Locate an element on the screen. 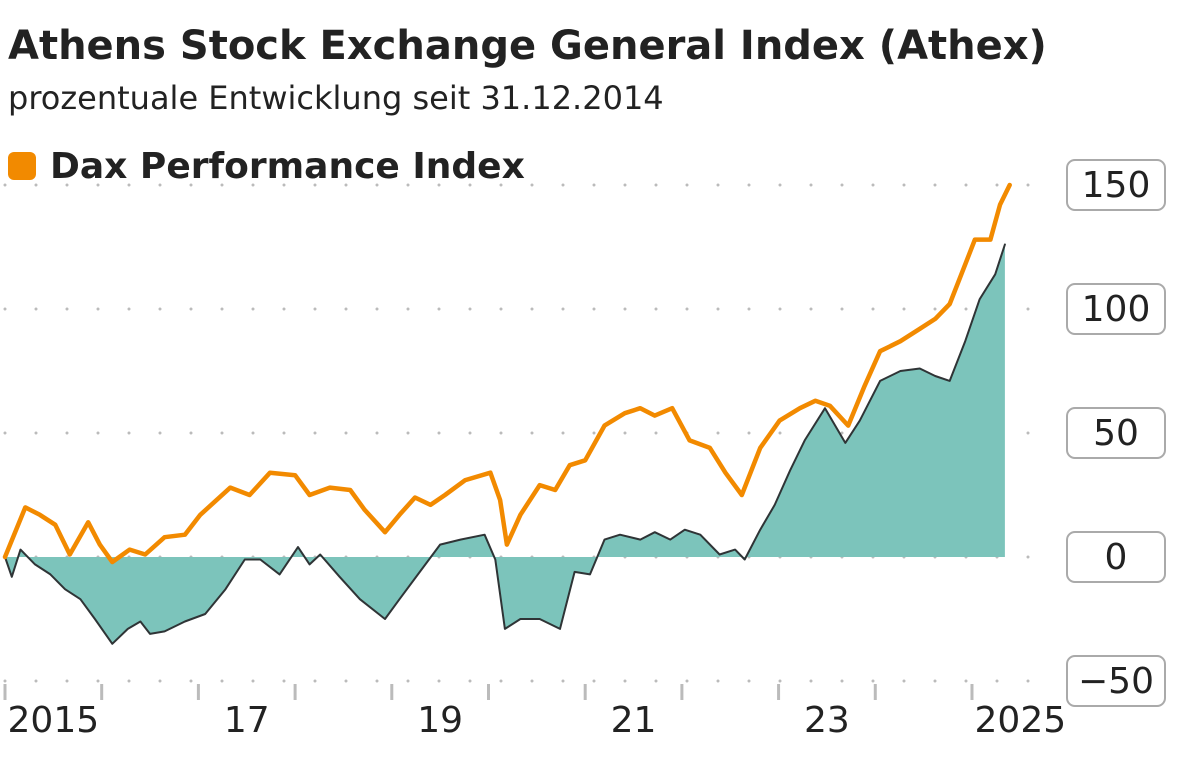 This screenshot has height=769, width=1200. y-tick-label: 150 is located at coordinates (1116, 185).